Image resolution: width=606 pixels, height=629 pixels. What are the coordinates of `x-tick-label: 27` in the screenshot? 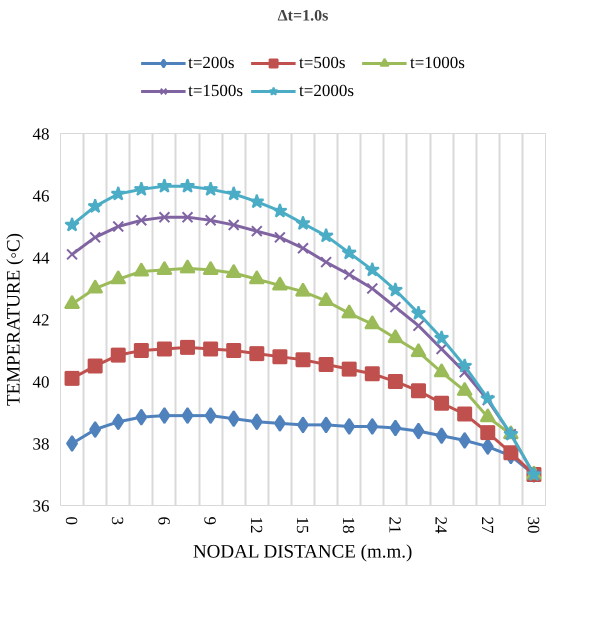 It's located at (487, 525).